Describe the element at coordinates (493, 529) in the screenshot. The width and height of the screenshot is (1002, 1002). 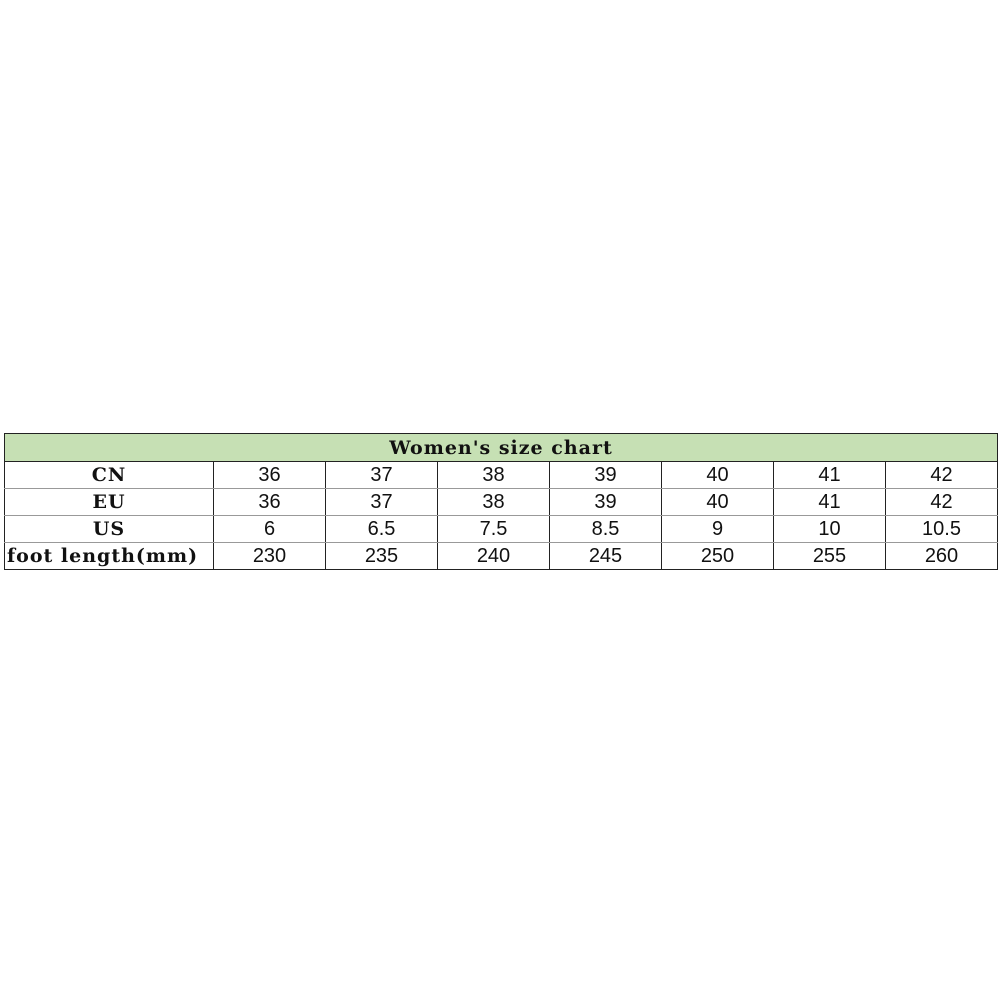
I see `table-cell: 7.5` at that location.